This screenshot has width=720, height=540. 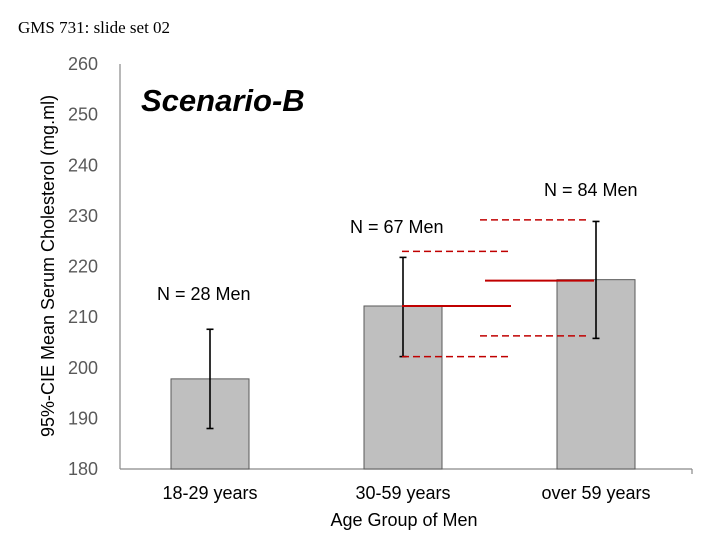 I want to click on annotation-n-18-29: N = 28 Men, so click(x=204, y=294).